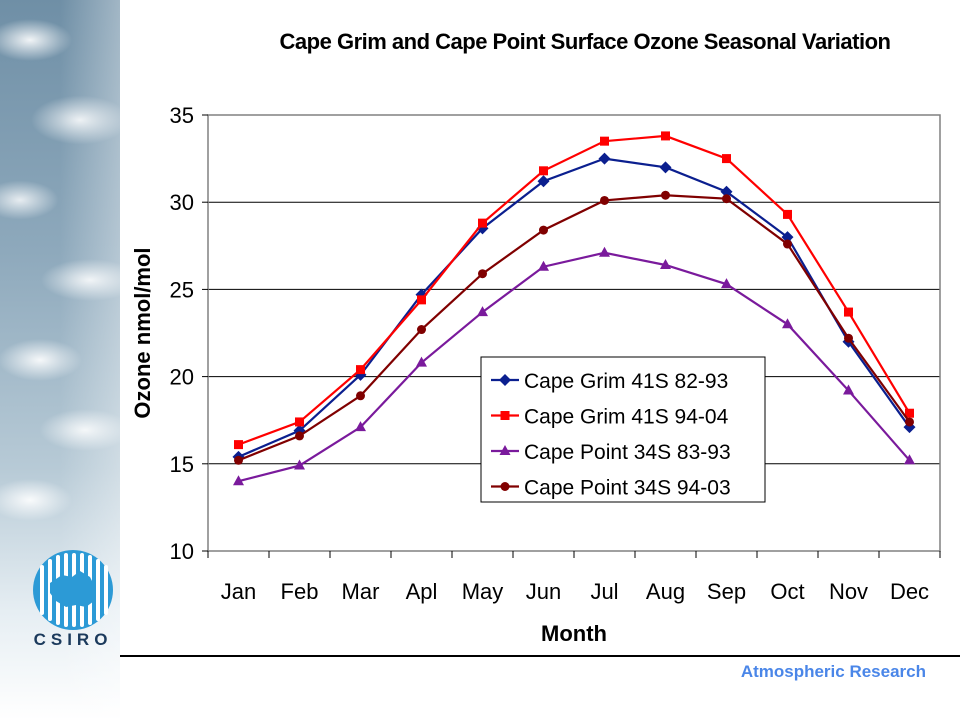 Image resolution: width=960 pixels, height=720 pixels. Describe the element at coordinates (833, 671) in the screenshot. I see `footer-label: Atmospheric Research` at that location.